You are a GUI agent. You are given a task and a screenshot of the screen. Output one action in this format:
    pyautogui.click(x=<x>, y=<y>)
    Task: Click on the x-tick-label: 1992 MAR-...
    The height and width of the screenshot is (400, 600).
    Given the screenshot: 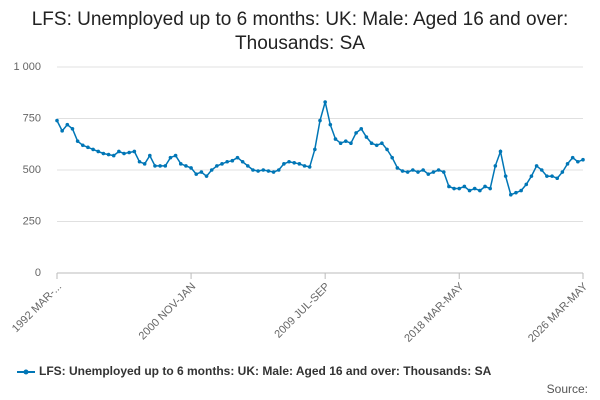 What is the action you would take?
    pyautogui.click(x=37, y=308)
    